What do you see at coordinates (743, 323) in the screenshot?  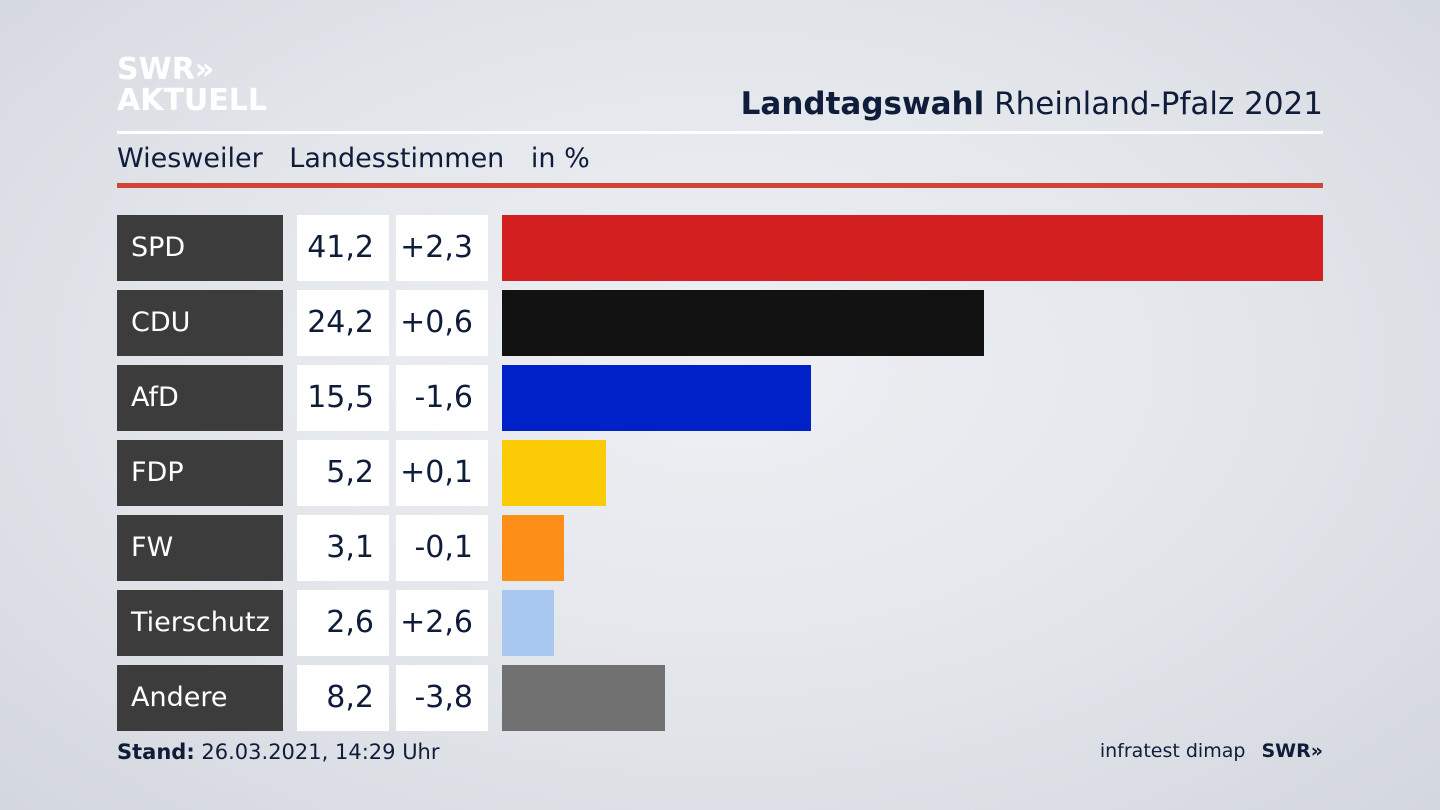 I see `bar-cdu` at bounding box center [743, 323].